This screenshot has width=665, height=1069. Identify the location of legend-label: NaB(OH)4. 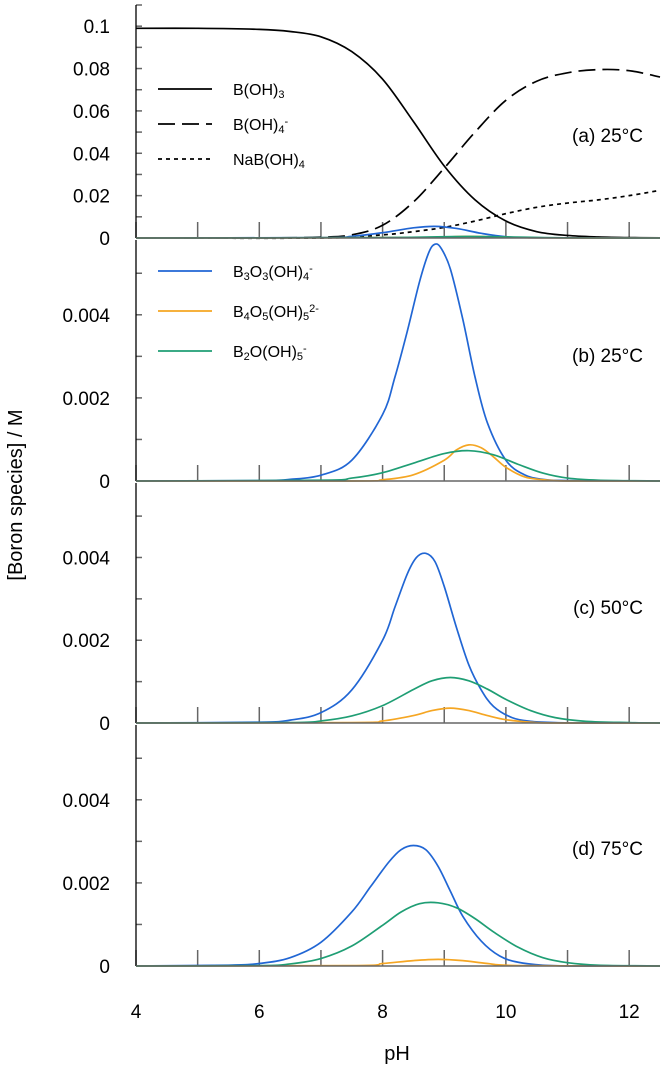
(269, 161).